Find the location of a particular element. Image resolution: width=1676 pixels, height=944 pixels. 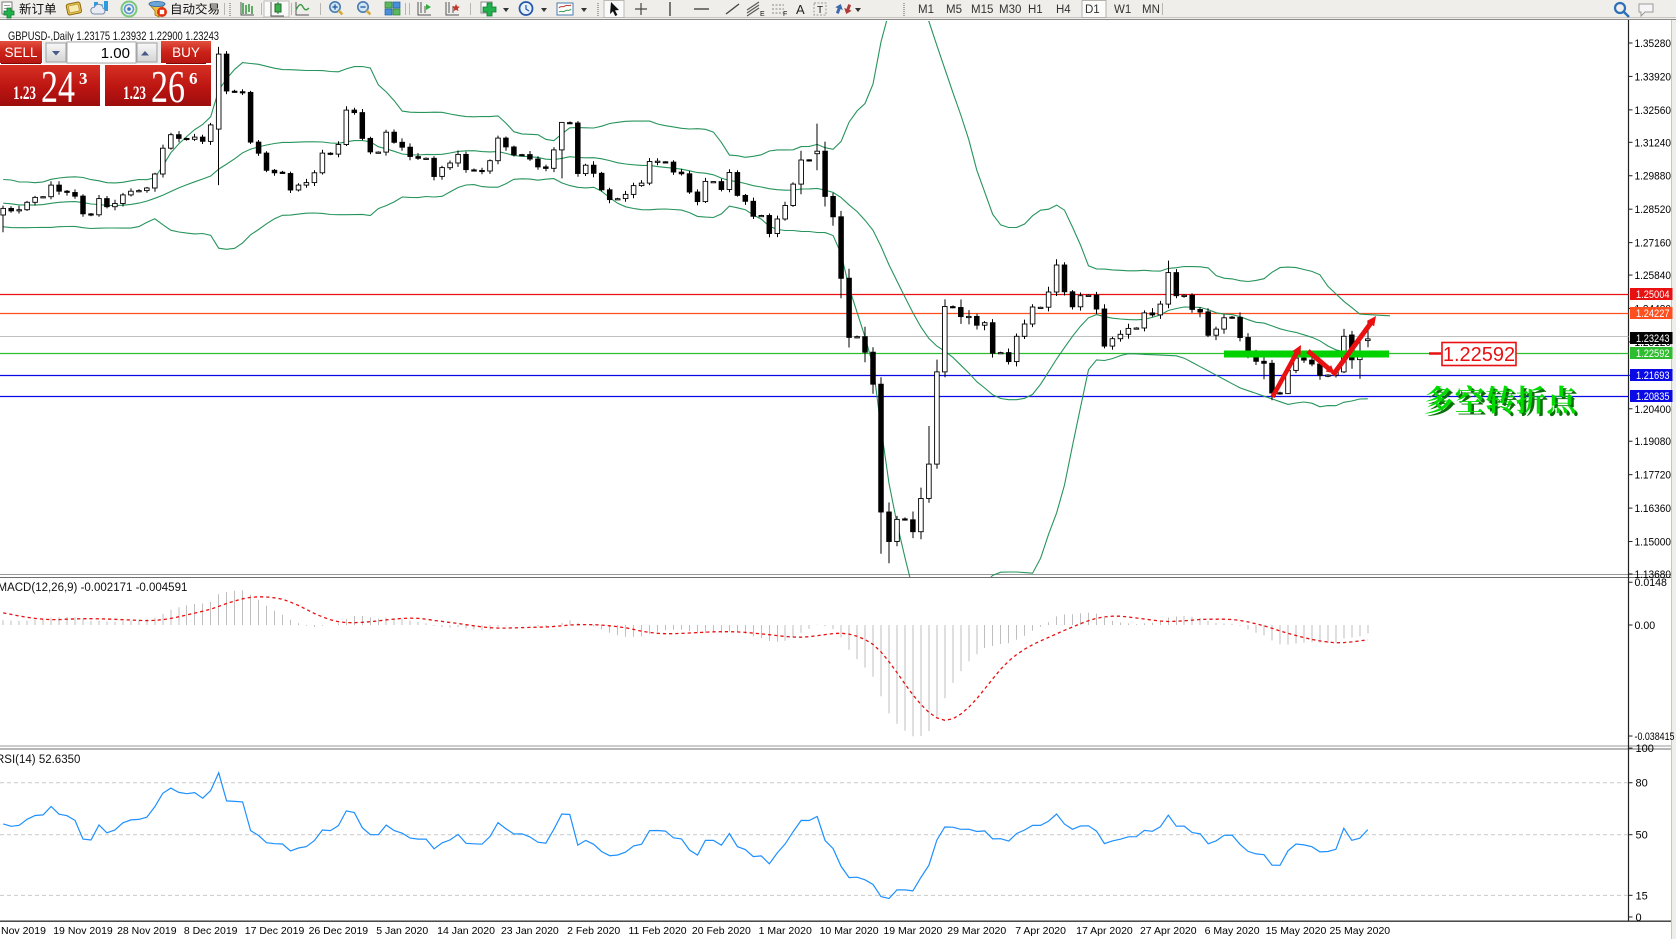

svg-text: 7 Apr 2020 is located at coordinates (1040, 931).